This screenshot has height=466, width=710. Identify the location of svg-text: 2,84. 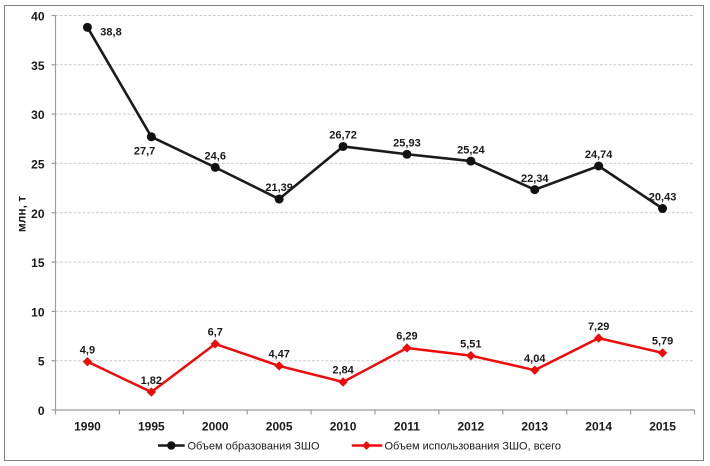
(343, 371).